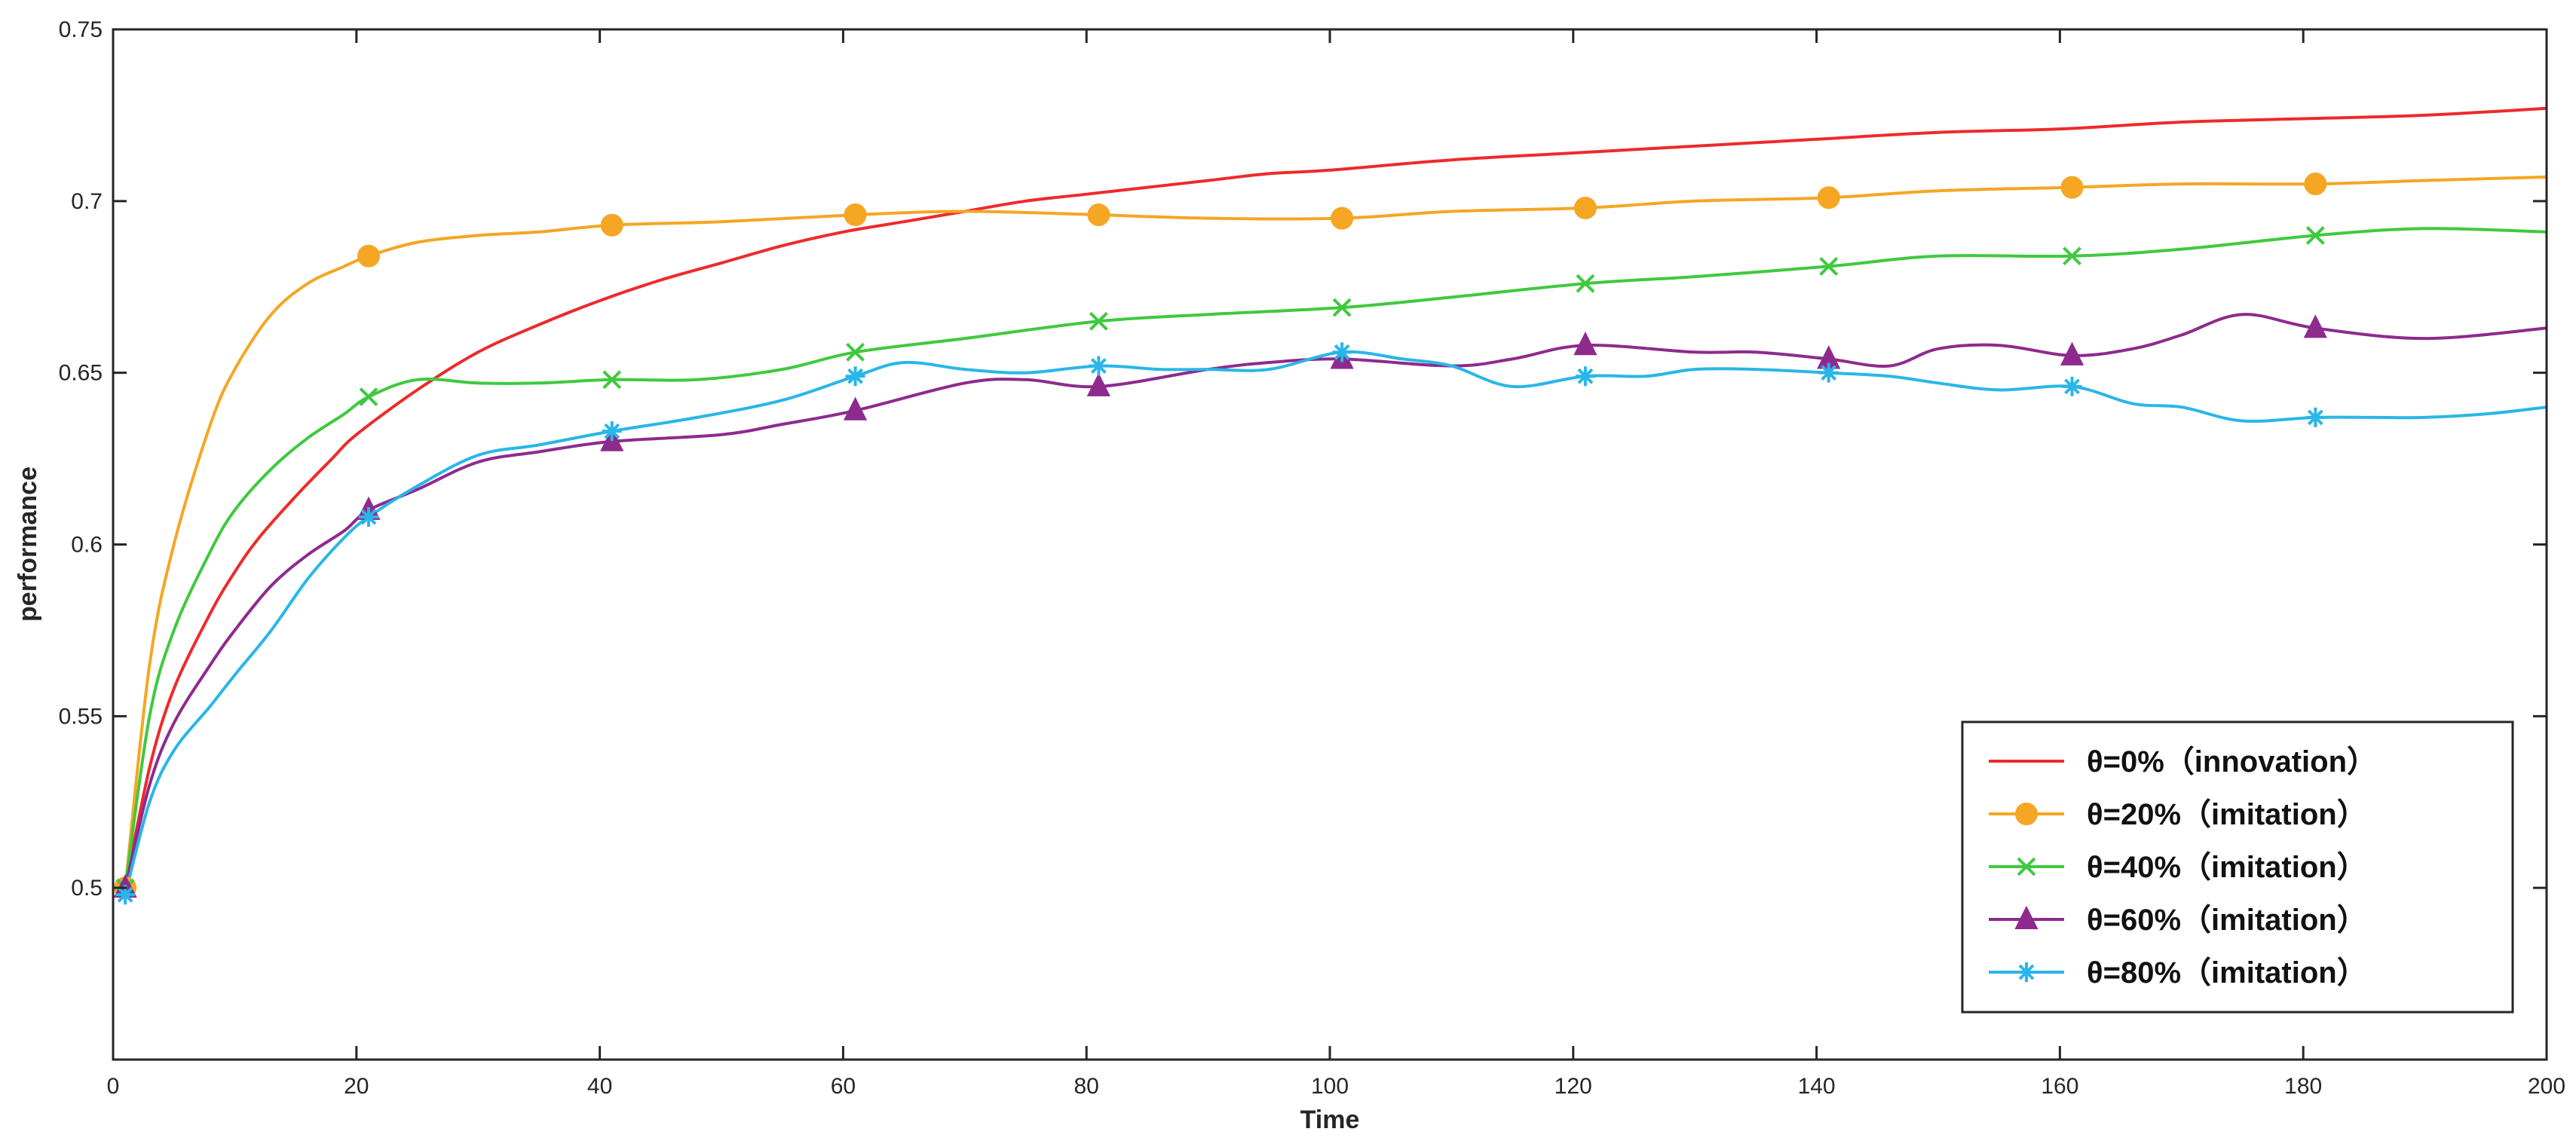  Describe the element at coordinates (1573, 1086) in the screenshot. I see `x-tick-label: 120` at that location.